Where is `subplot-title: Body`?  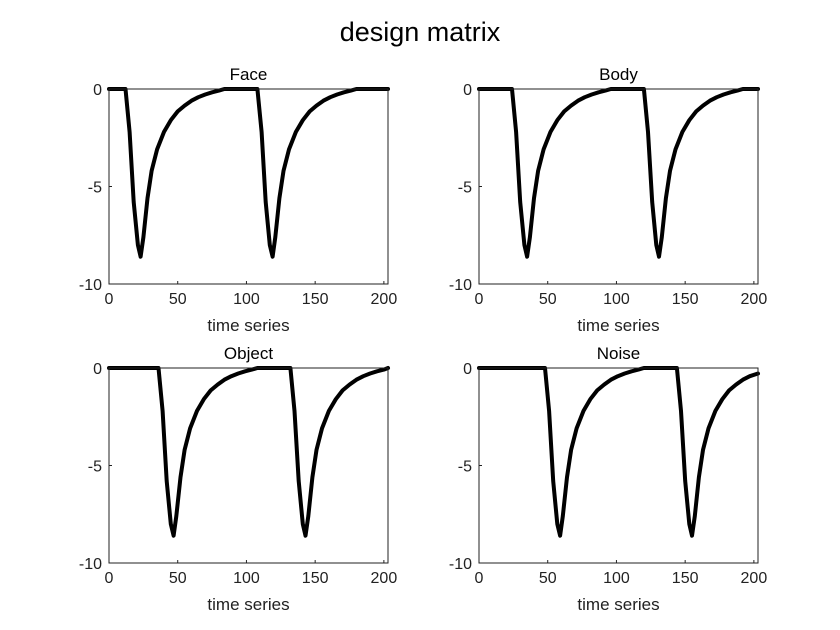
subplot-title: Body is located at coordinates (618, 74).